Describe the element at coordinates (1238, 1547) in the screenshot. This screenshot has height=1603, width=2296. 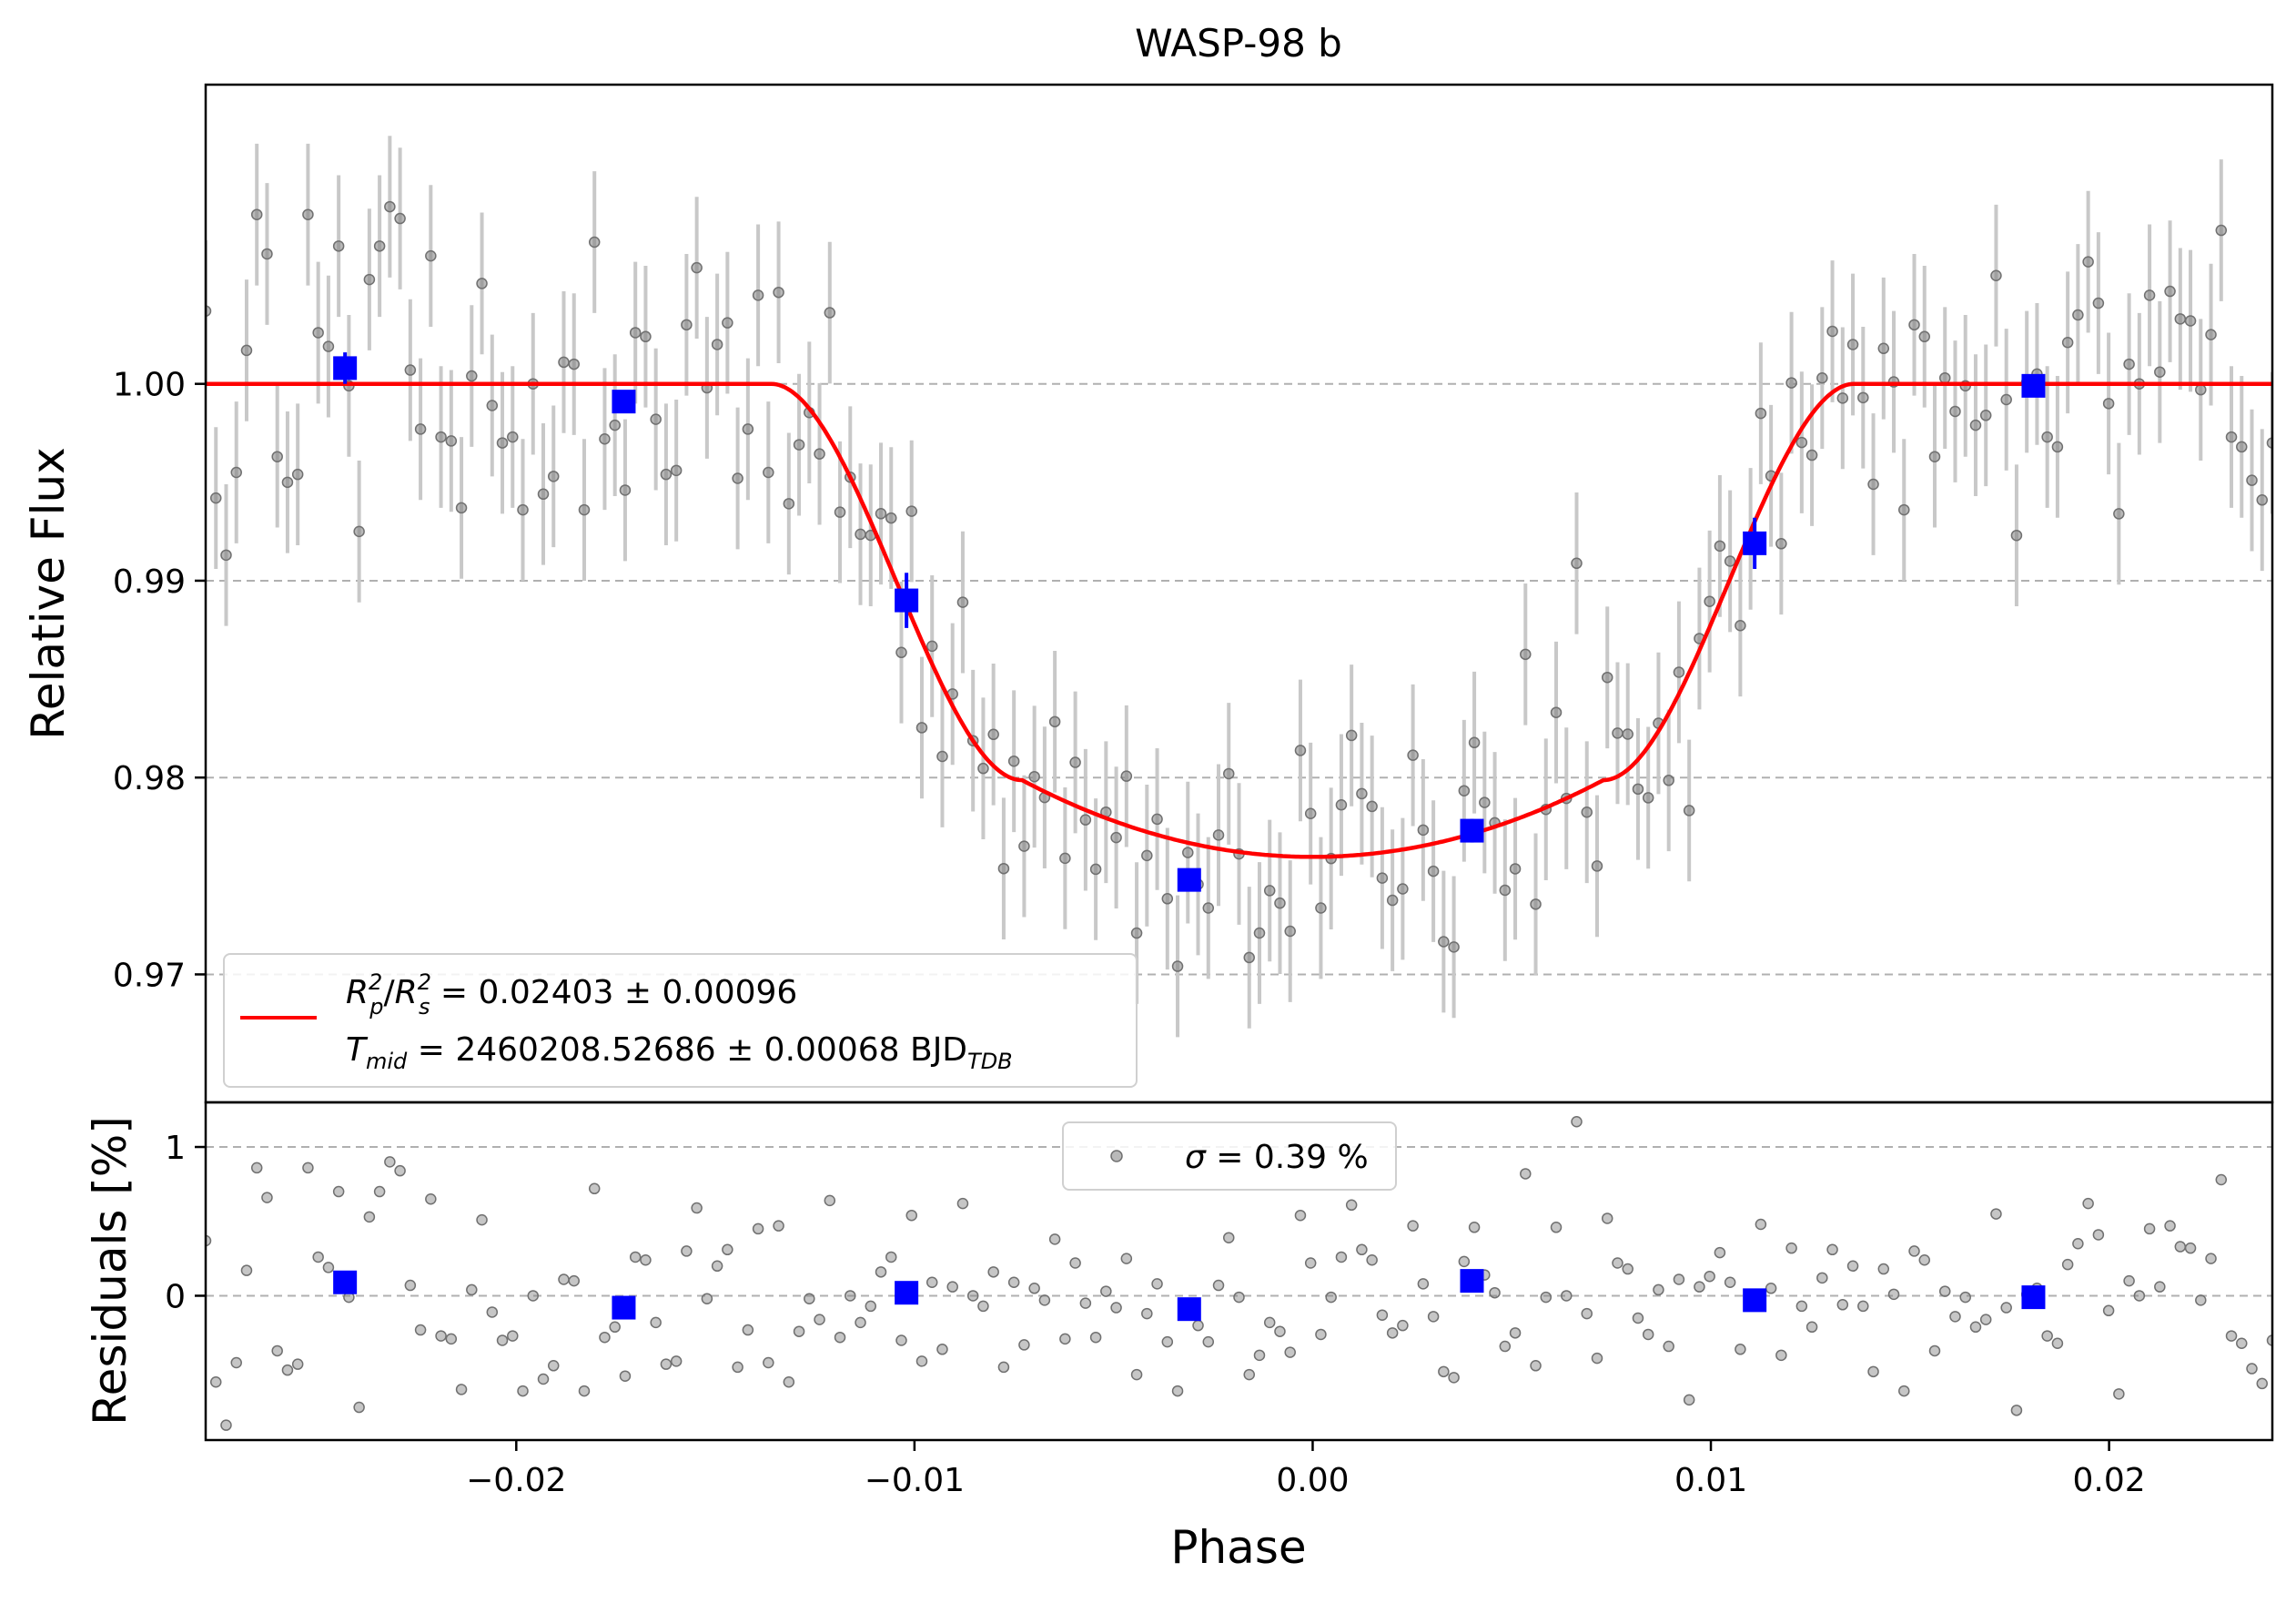
I see `residuals-x-label: Phase` at that location.